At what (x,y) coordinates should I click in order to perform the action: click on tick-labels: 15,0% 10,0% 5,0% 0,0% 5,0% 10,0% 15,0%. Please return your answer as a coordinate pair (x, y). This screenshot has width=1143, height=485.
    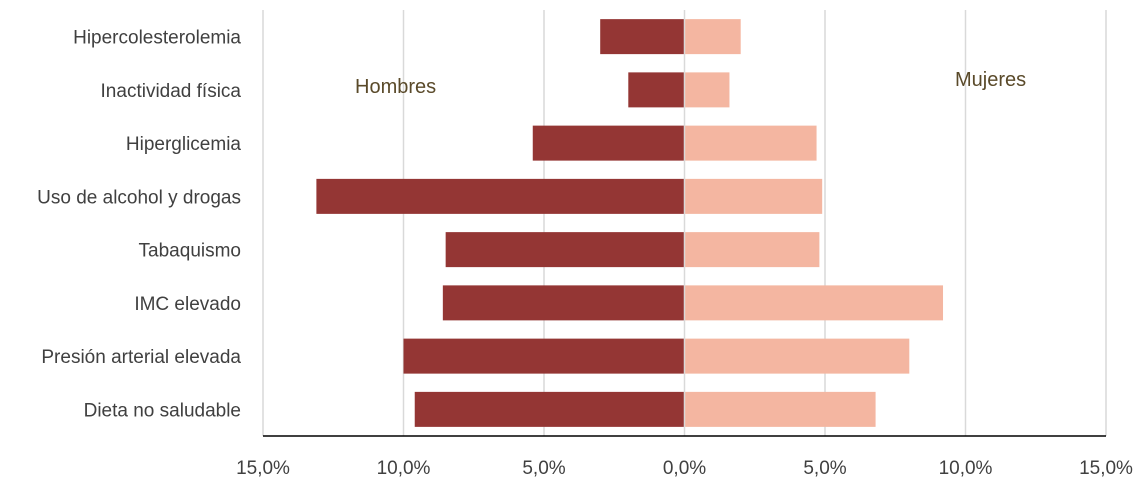
    Looking at the image, I should click on (684, 468).